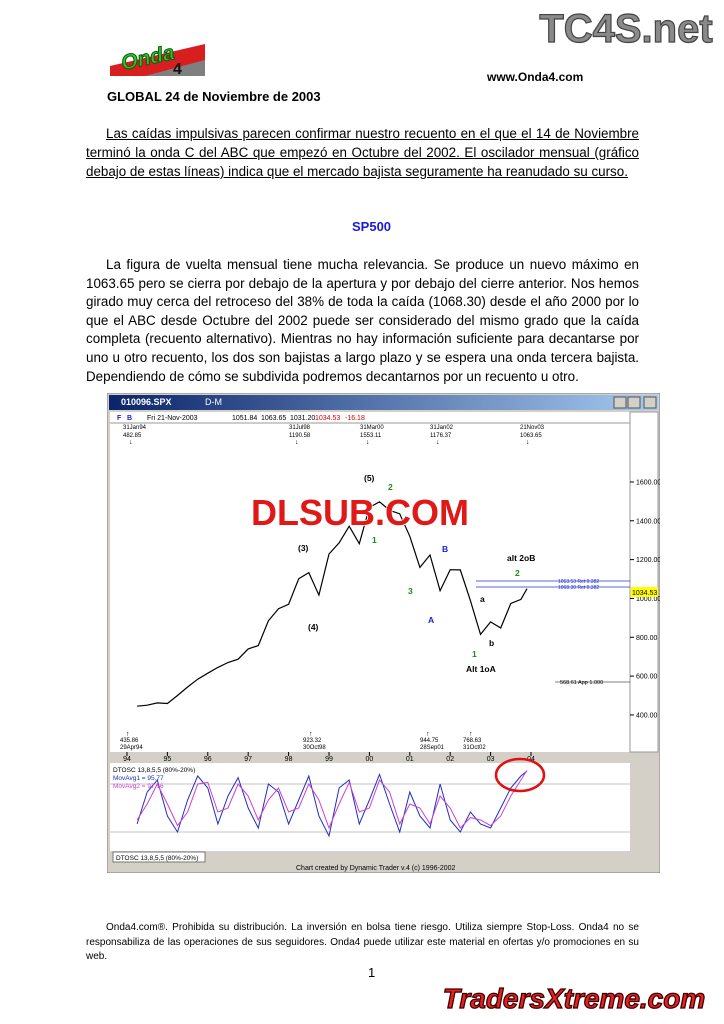  Describe the element at coordinates (213, 402) in the screenshot. I see `window-period: D-M` at that location.